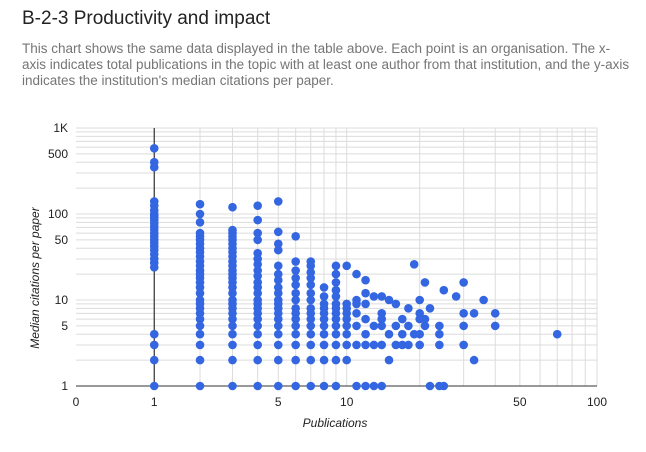  What do you see at coordinates (35, 277) in the screenshot?
I see `y-axis-title: Median citations per paper` at bounding box center [35, 277].